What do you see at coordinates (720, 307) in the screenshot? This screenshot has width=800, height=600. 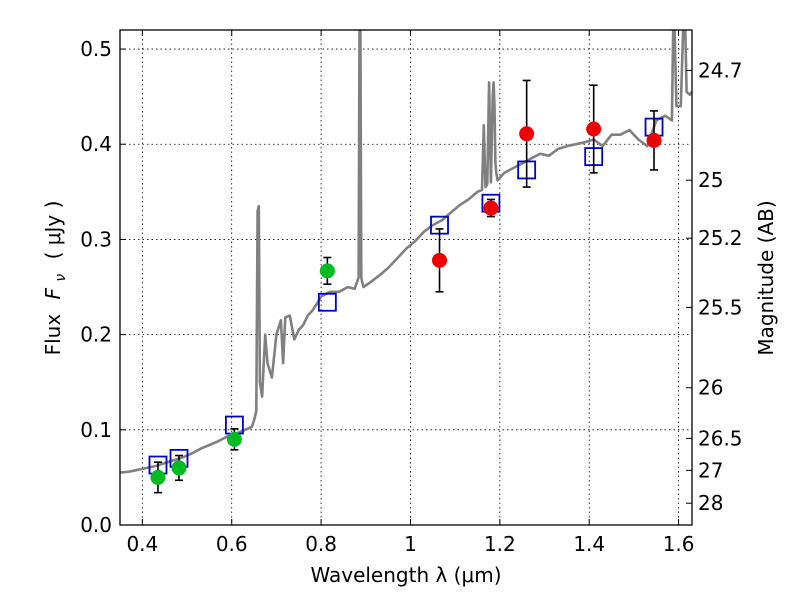 I see `right-tick-label: 25.5` at bounding box center [720, 307].